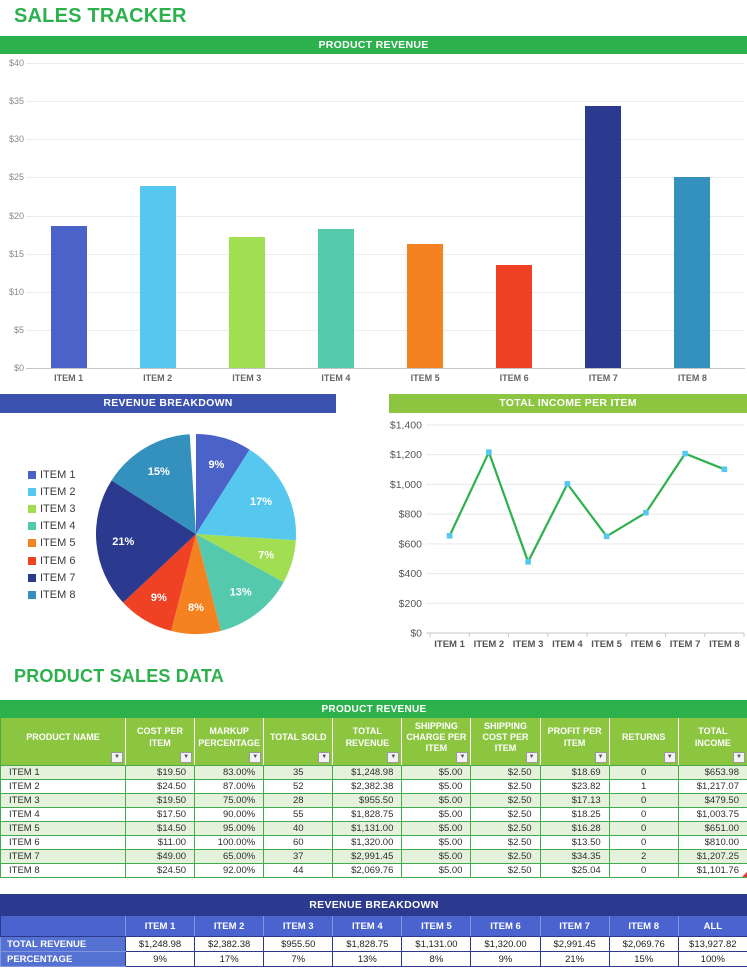  What do you see at coordinates (712, 828) in the screenshot?
I see `cell: $651.00` at bounding box center [712, 828].